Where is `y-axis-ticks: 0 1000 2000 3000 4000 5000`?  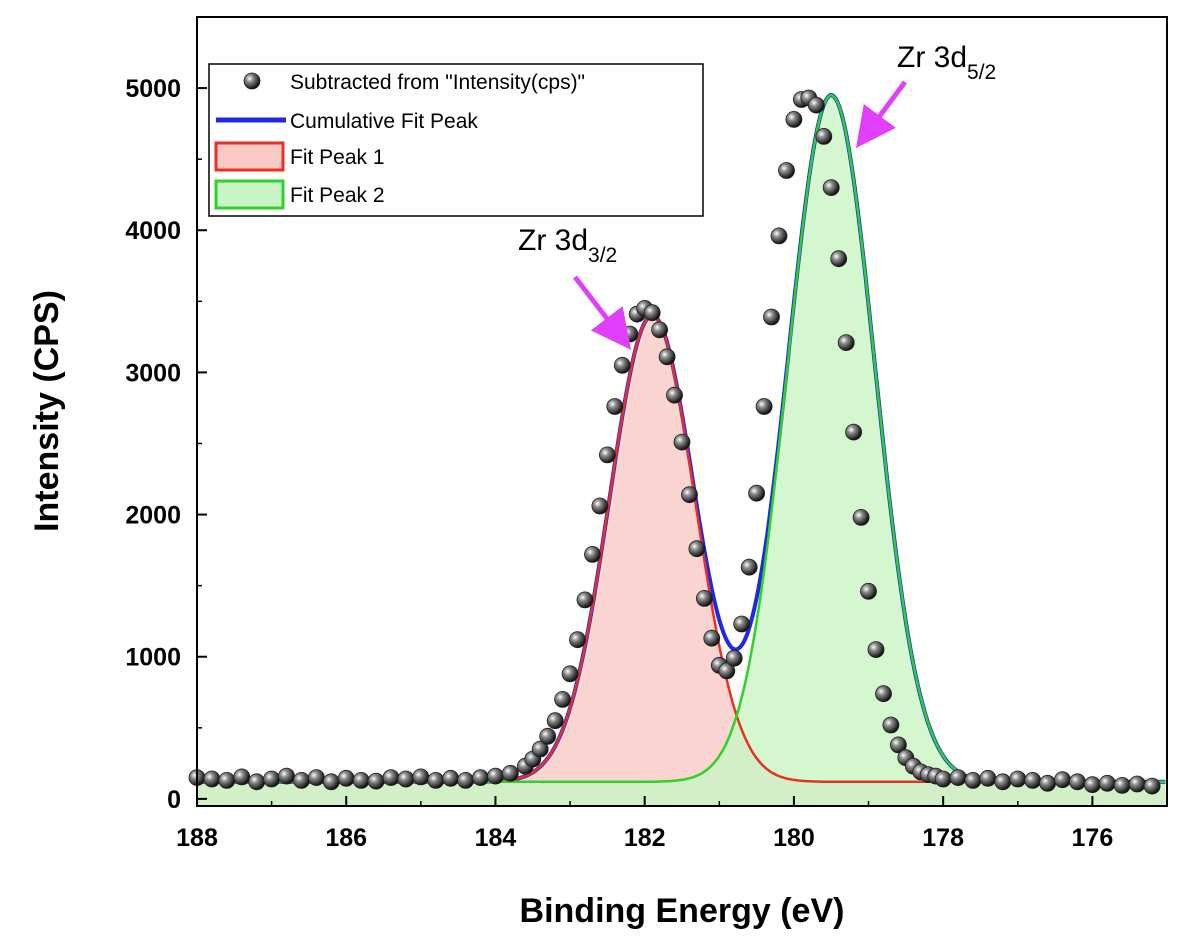 y-axis-ticks: 0 1000 2000 3000 4000 5000 is located at coordinates (166, 444).